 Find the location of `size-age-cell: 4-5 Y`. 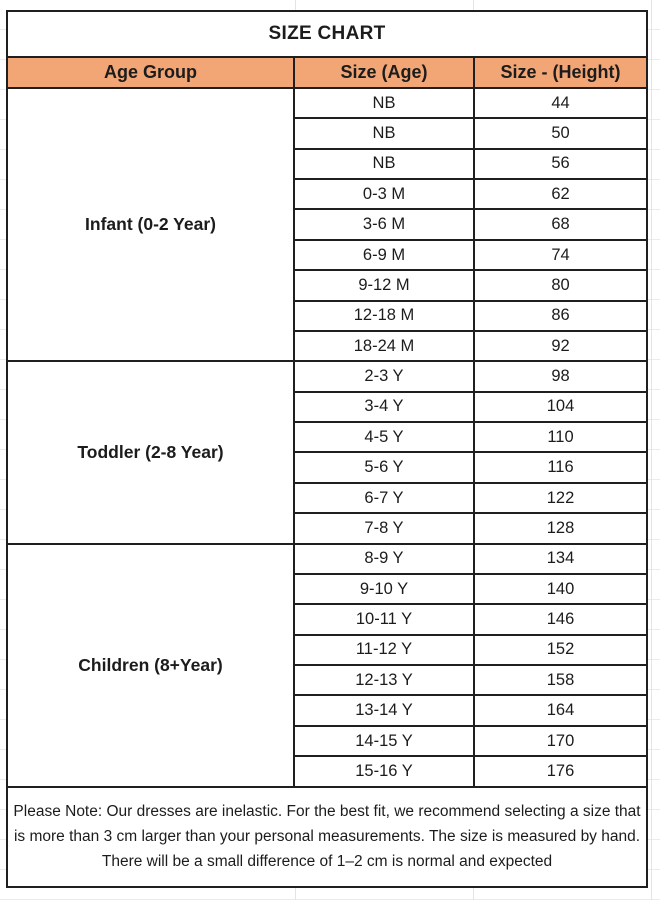

size-age-cell: 4-5 Y is located at coordinates (384, 437).